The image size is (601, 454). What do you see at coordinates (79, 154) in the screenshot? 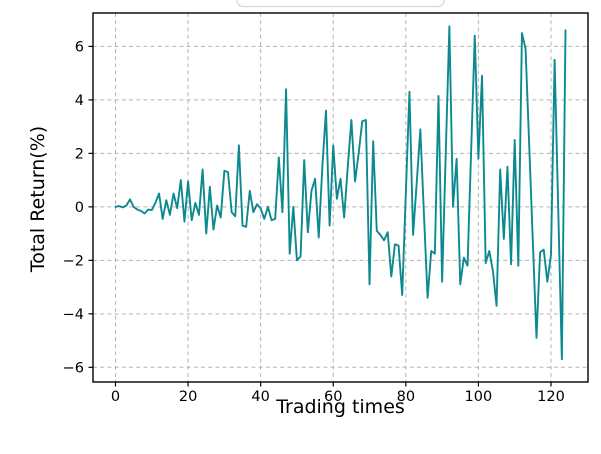
I see `y-tick-label: 2` at bounding box center [79, 154].